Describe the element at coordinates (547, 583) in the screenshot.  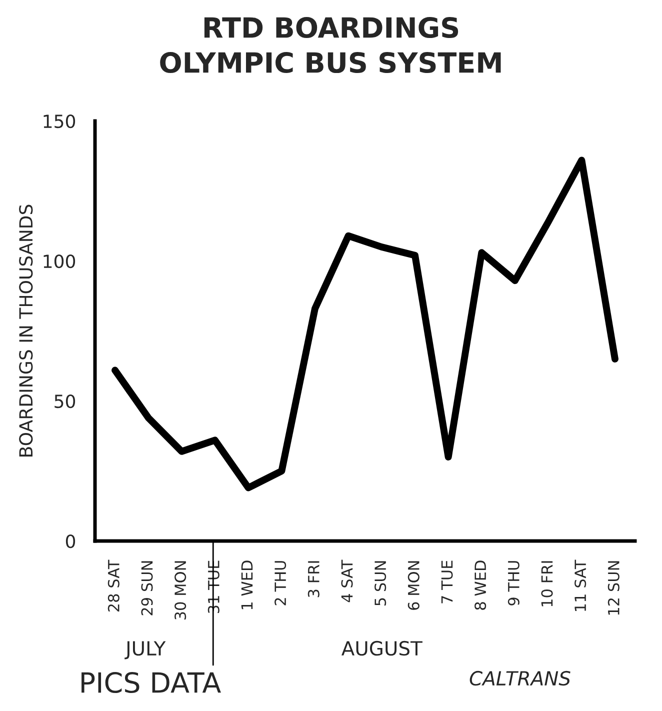
I see `x-tick-label: 10 FRI` at that location.